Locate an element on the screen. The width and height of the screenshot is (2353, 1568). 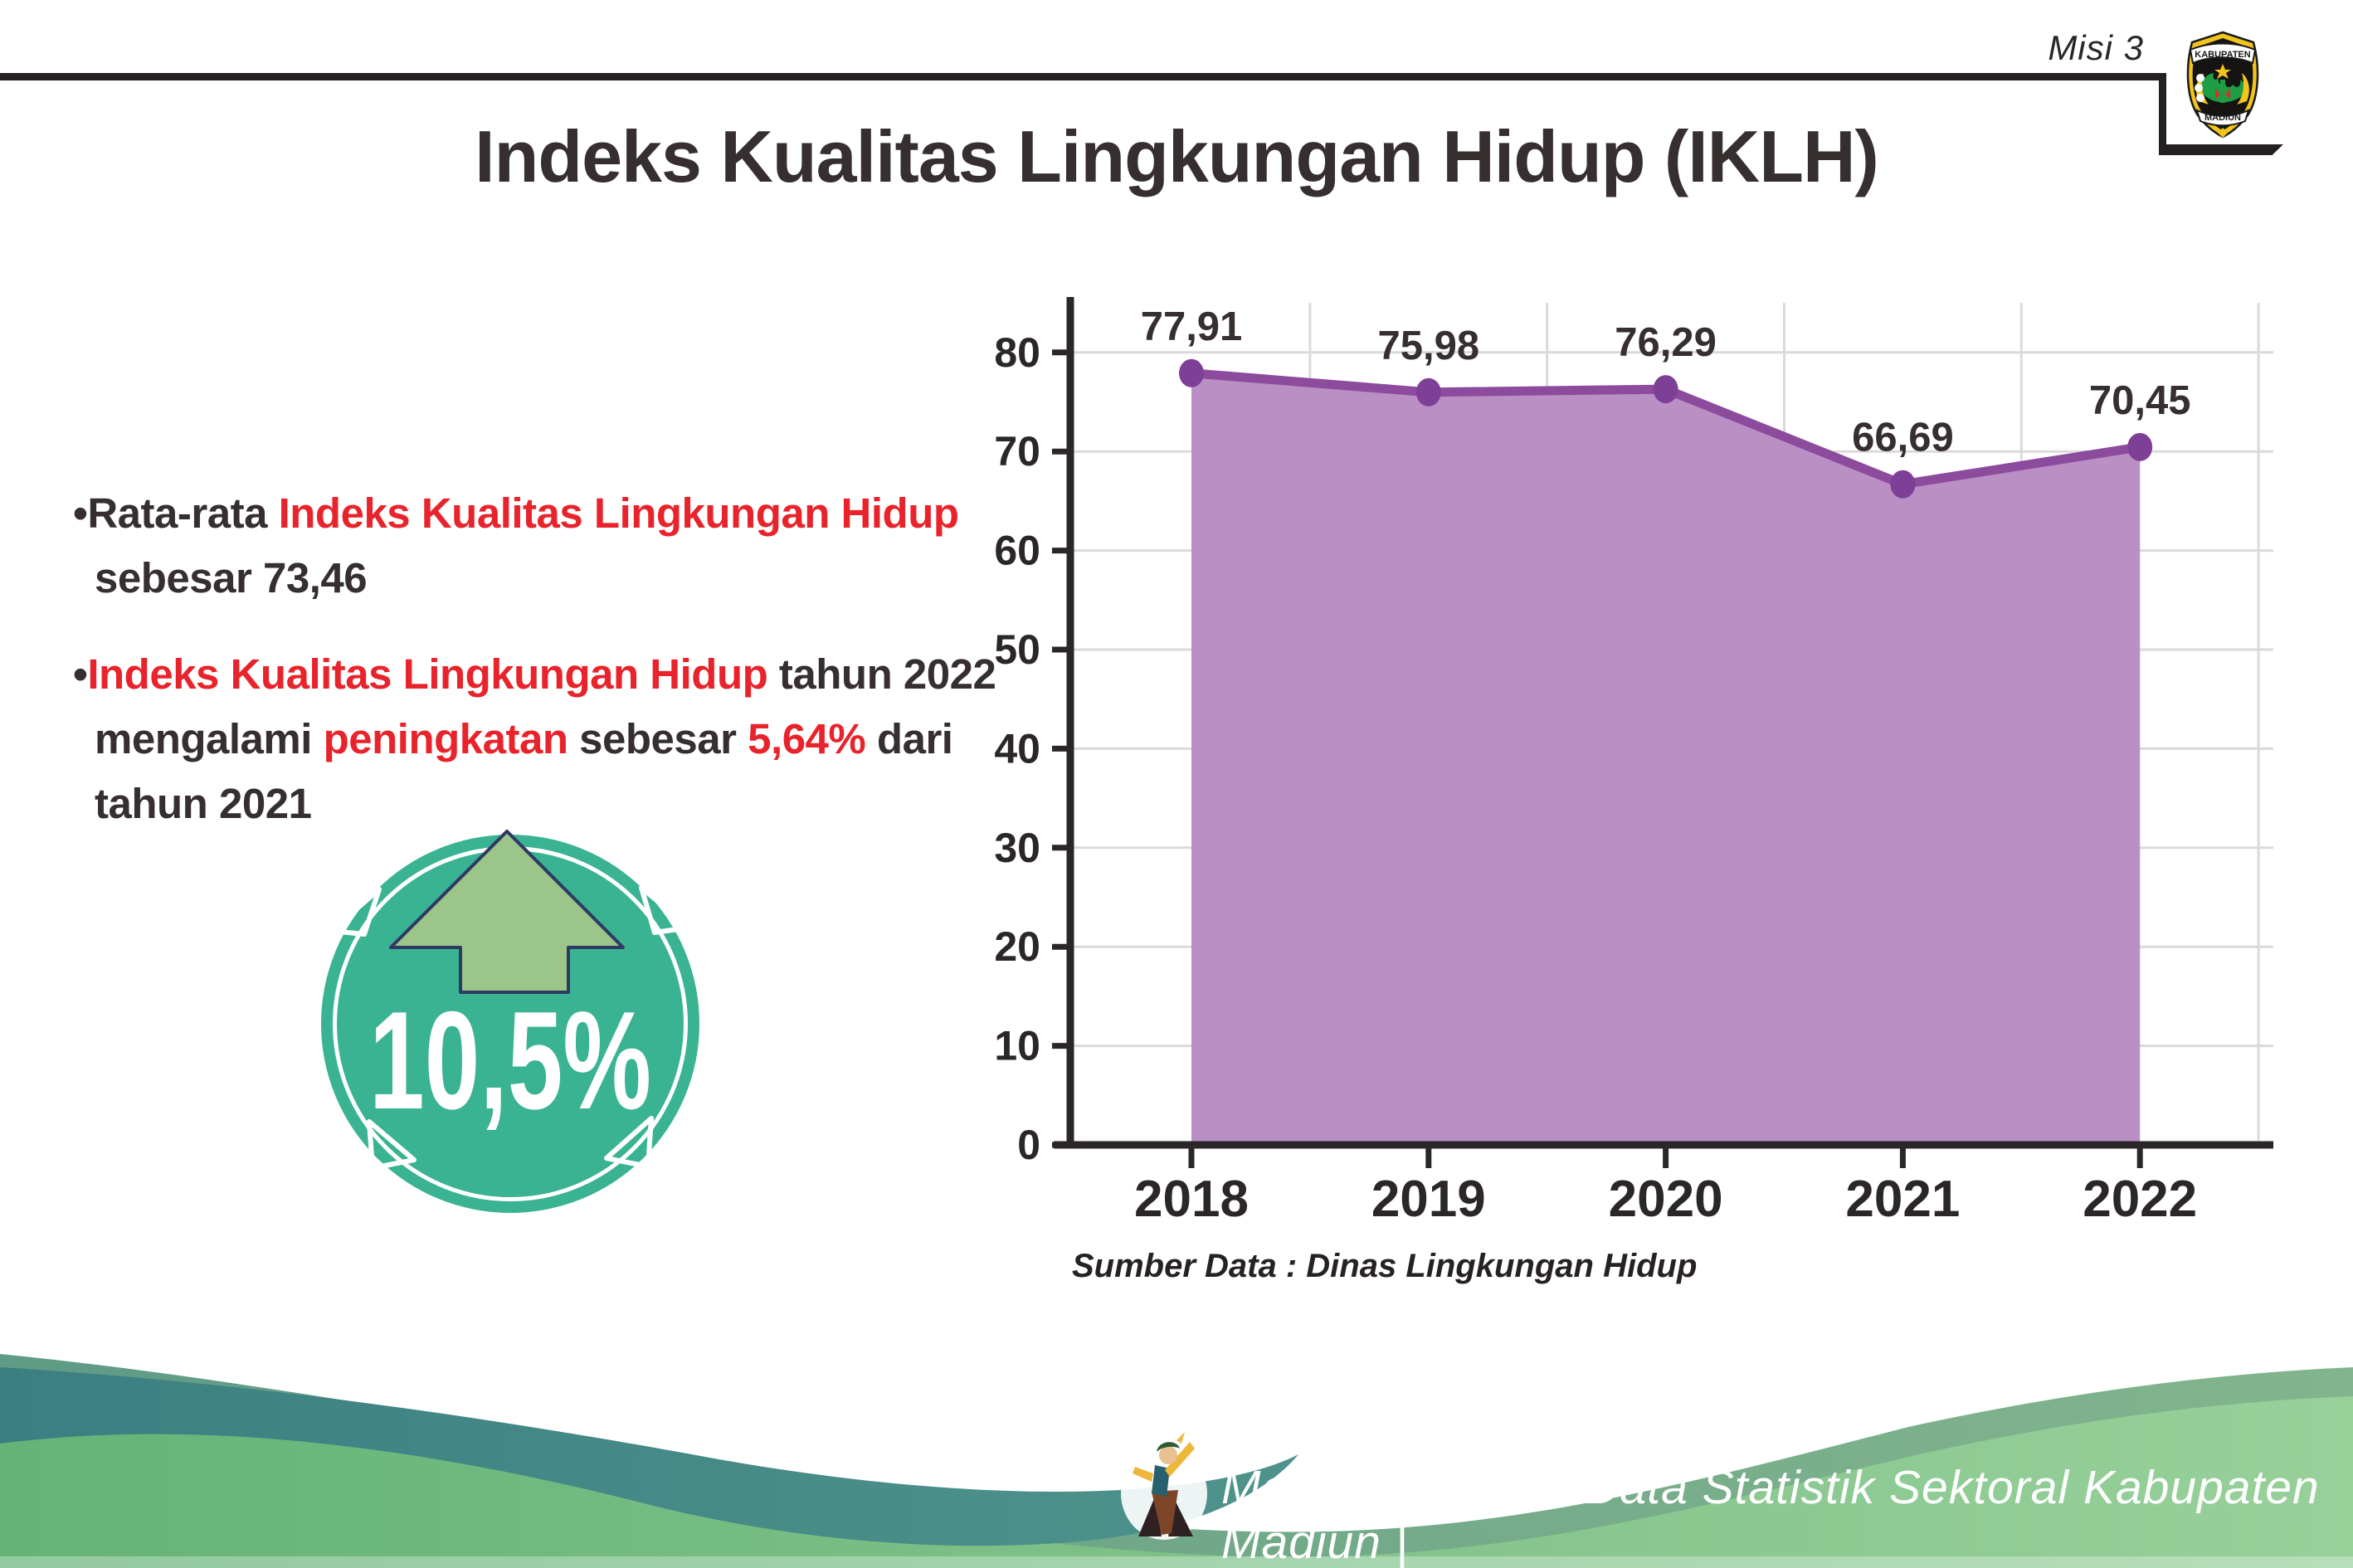
text-segment: • is located at coordinates (80, 674).